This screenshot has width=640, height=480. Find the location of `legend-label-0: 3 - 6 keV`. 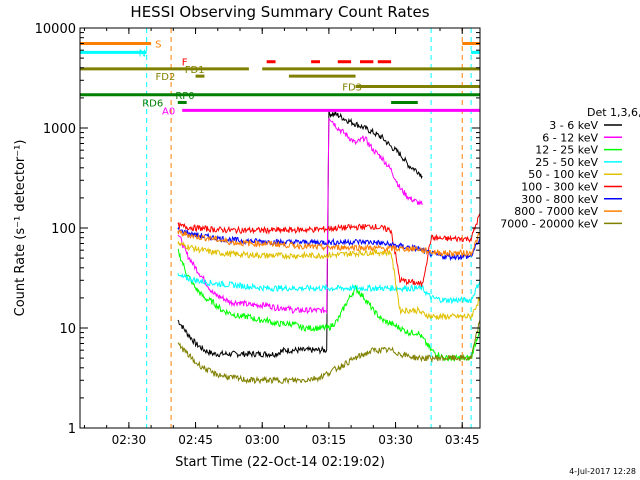

legend-label-0: 3 - 6 keV is located at coordinates (573, 125).